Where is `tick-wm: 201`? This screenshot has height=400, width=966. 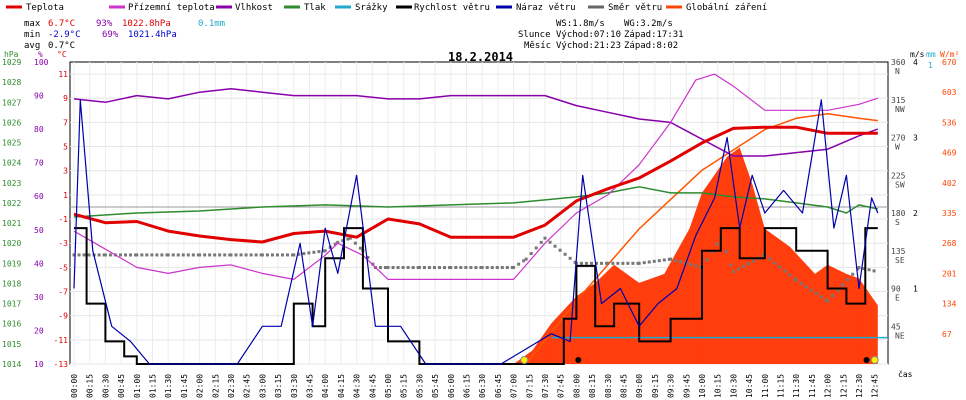
tick-wm: 201 is located at coordinates (949, 273).